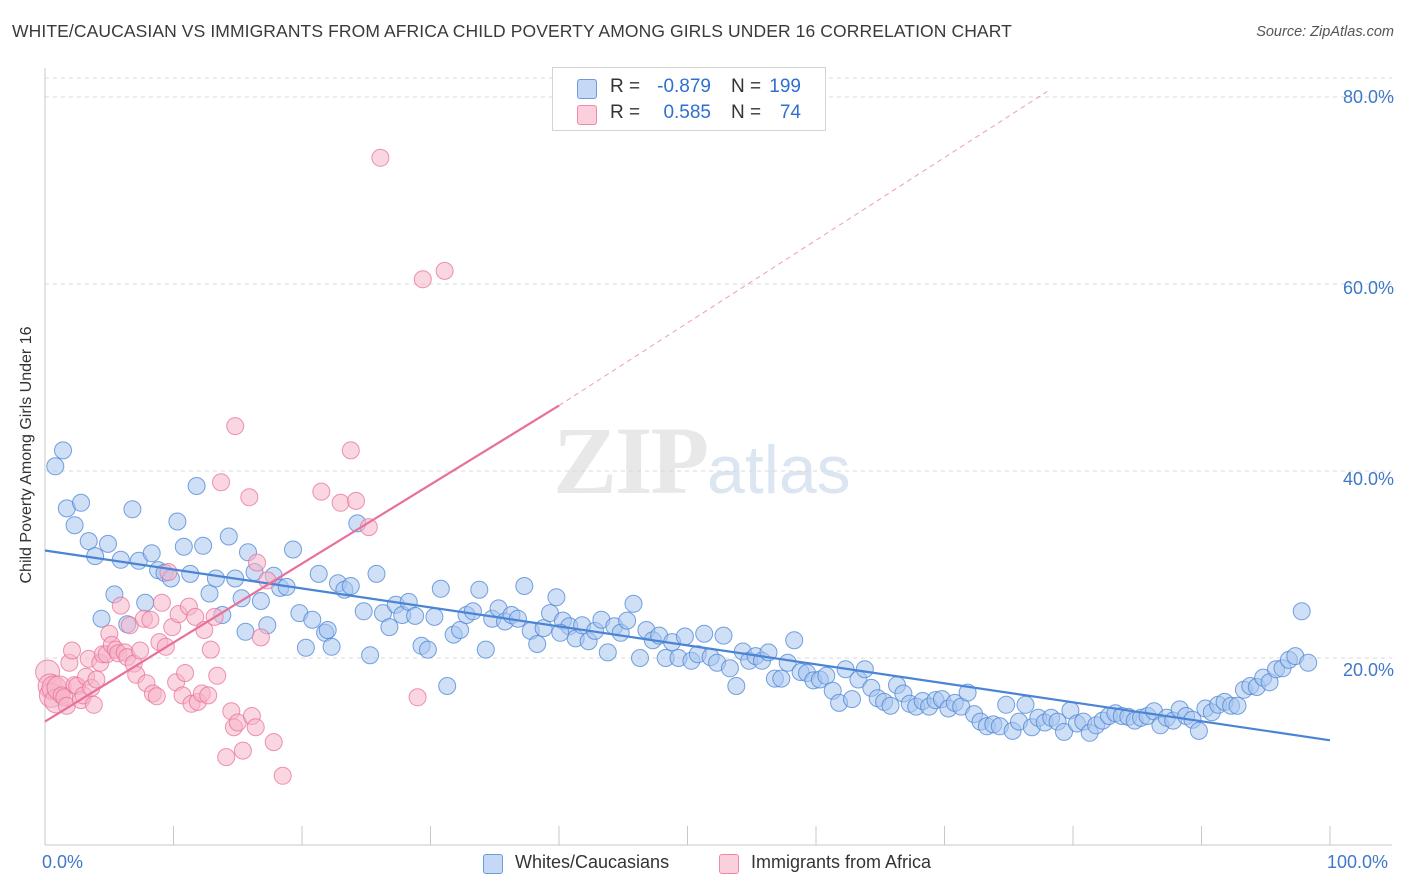 The height and width of the screenshot is (892, 1406). I want to click on watermark-atlas: atlas, so click(779, 470).